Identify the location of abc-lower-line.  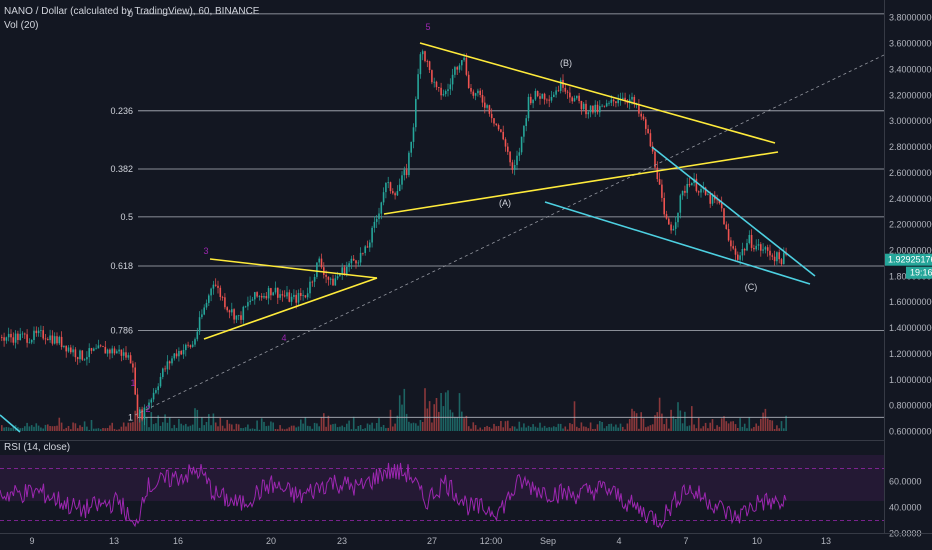
(581, 183).